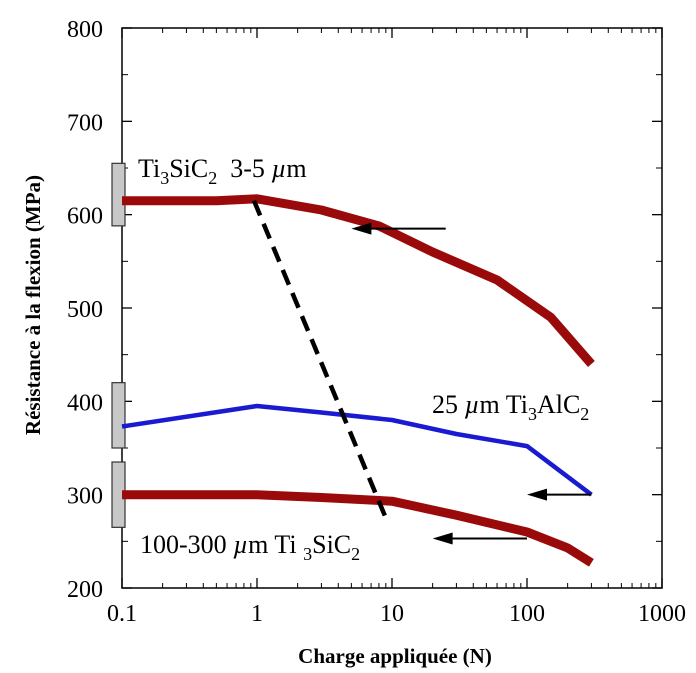  What do you see at coordinates (85, 217) in the screenshot?
I see `y-tick-label: 600` at bounding box center [85, 217].